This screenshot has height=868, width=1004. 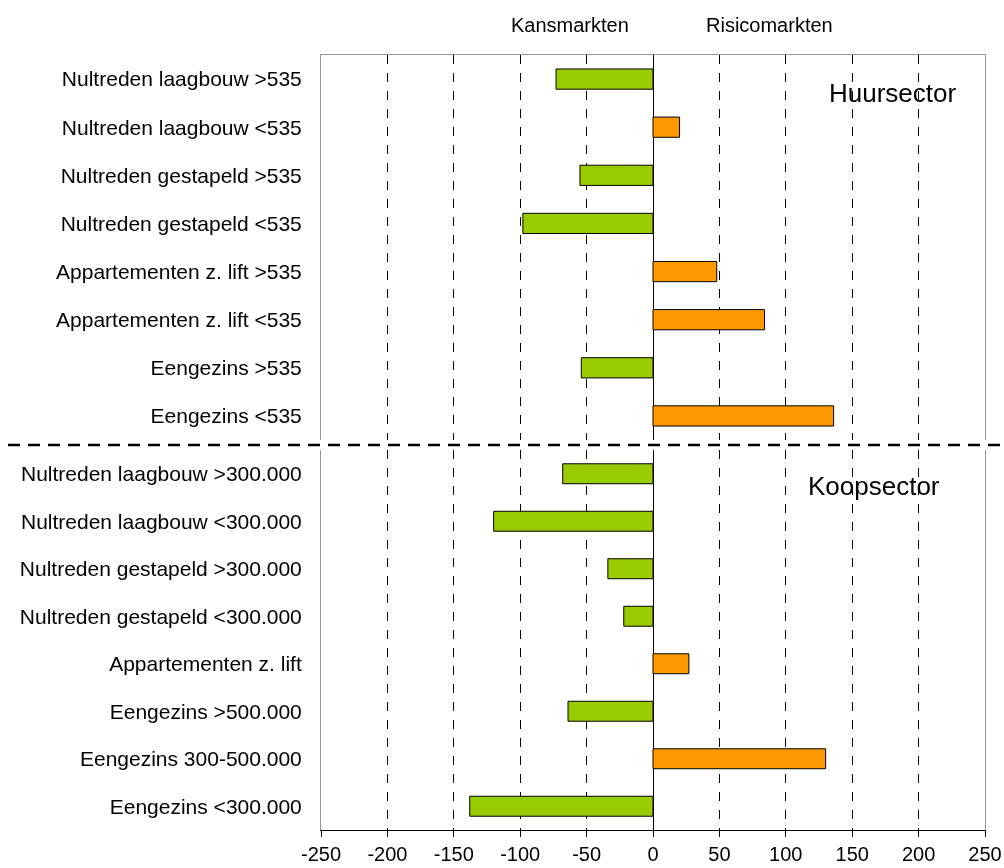 What do you see at coordinates (453, 854) in the screenshot?
I see `x-tick-label: -150` at bounding box center [453, 854].